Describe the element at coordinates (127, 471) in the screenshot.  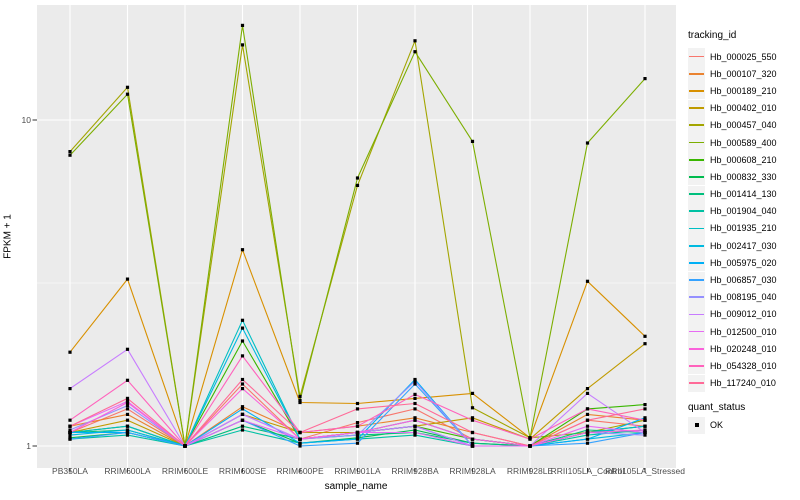
I see `x-tick-label: RRIM600LA` at that location.